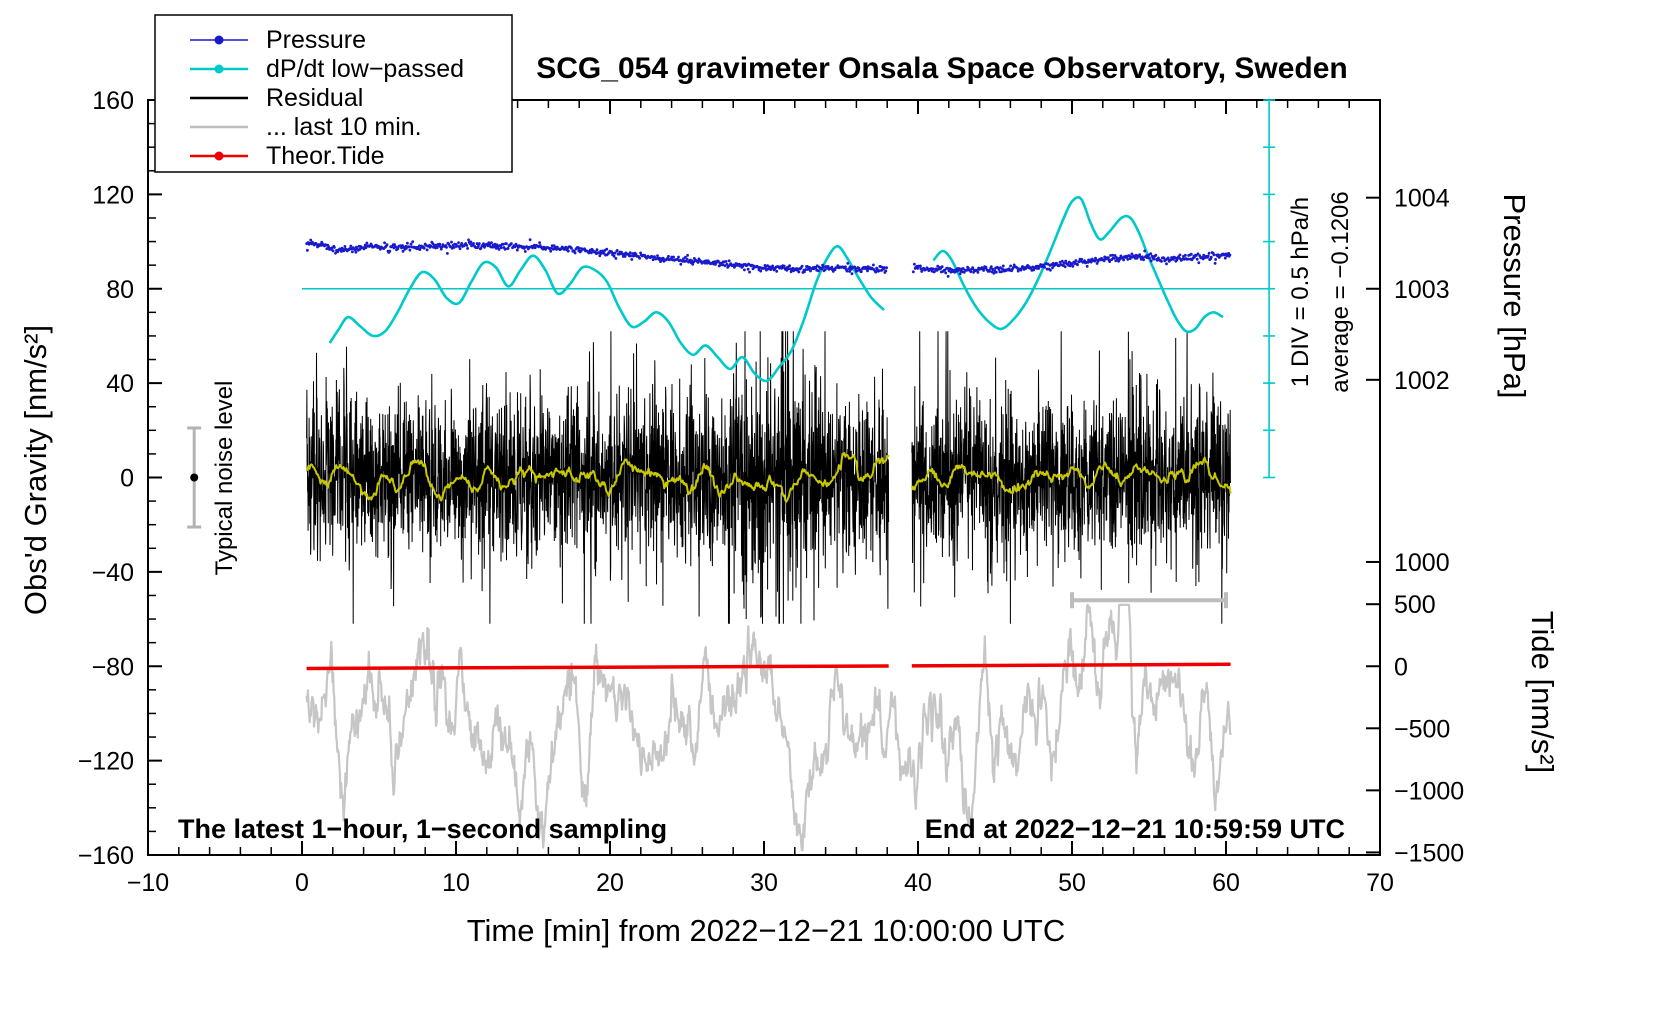 This screenshot has width=1660, height=1020. What do you see at coordinates (610, 883) in the screenshot?
I see `x-tick-label: 20` at bounding box center [610, 883].